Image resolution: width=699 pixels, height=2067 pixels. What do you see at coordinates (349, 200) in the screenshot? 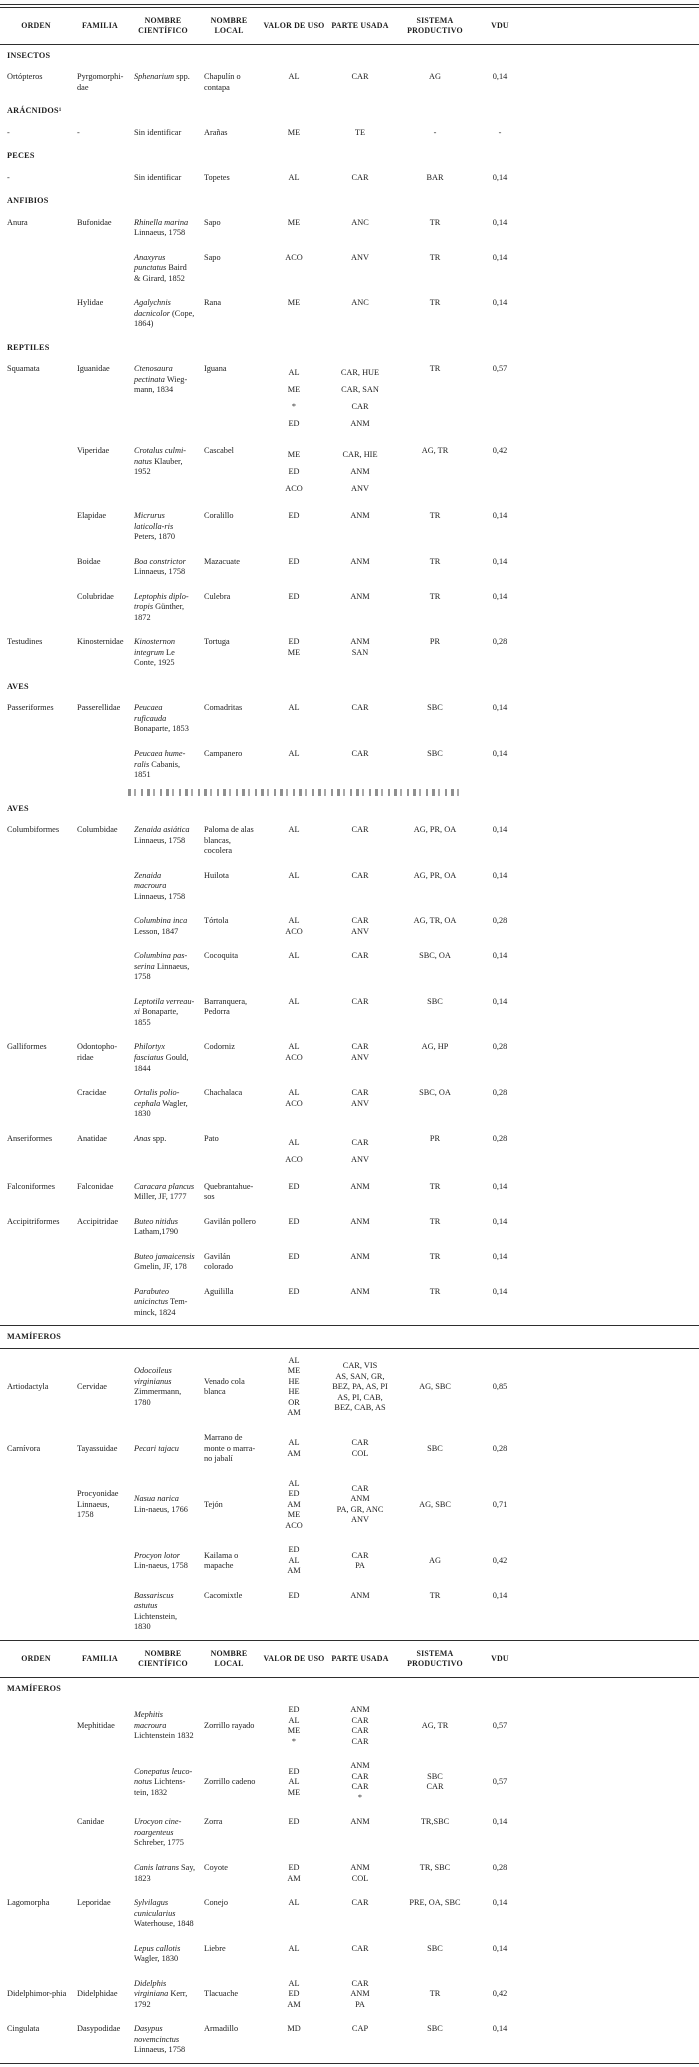
I see `section-row: ANFIBIOS` at bounding box center [349, 200].